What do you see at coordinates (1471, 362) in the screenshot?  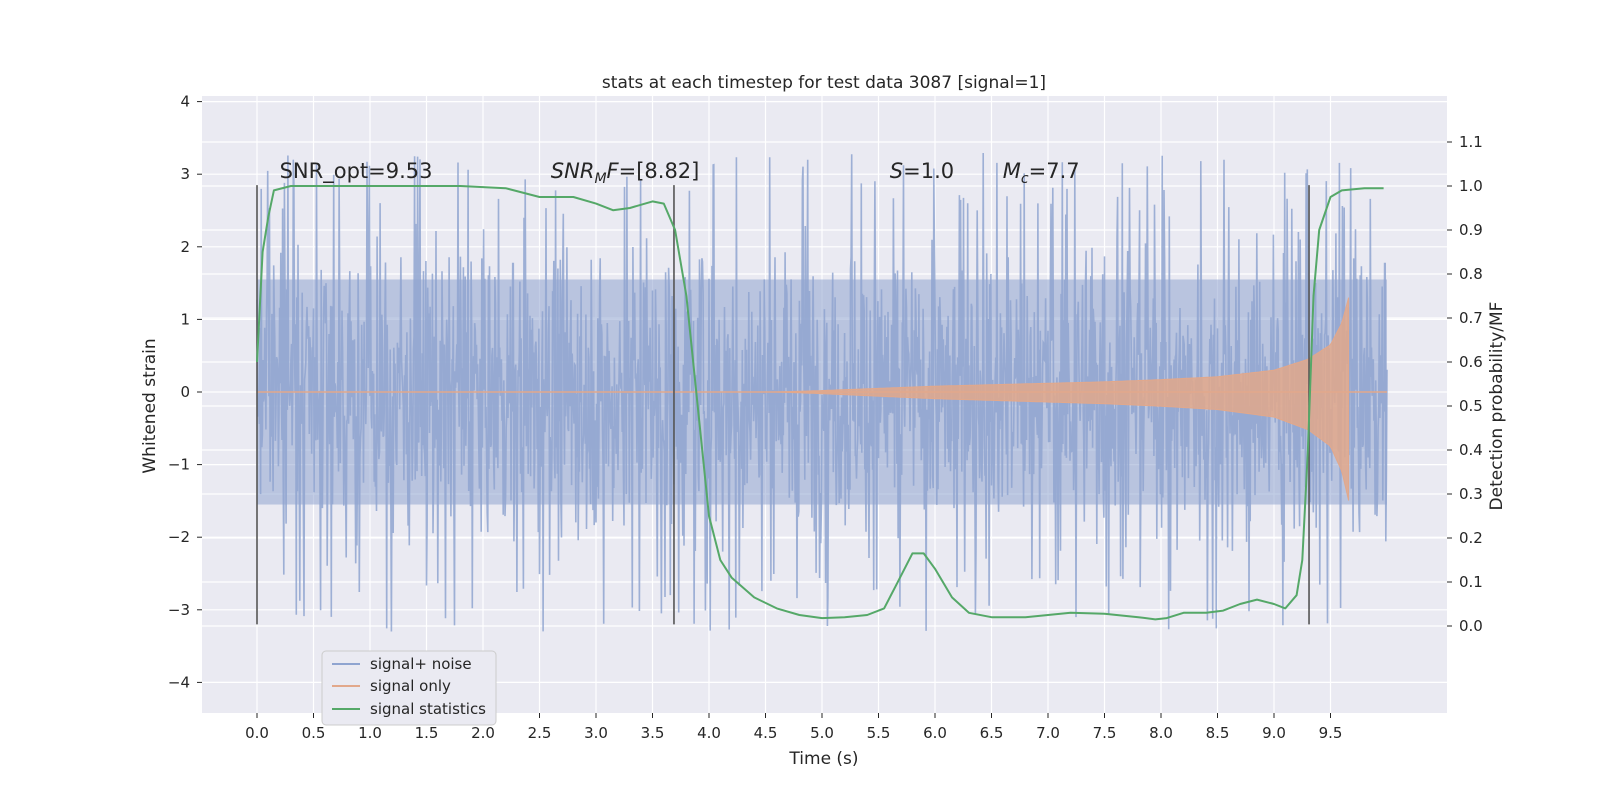 I see `y-right-tick-label: 0.6` at bounding box center [1471, 362].